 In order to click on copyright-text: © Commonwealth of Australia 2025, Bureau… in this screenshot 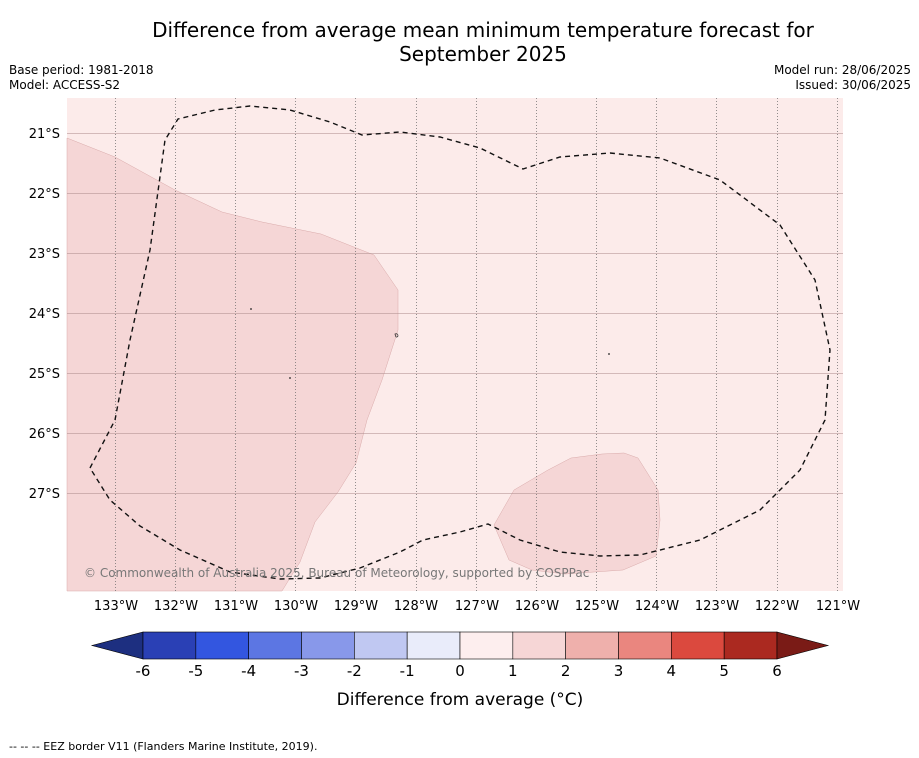, I will do `click(336, 573)`.